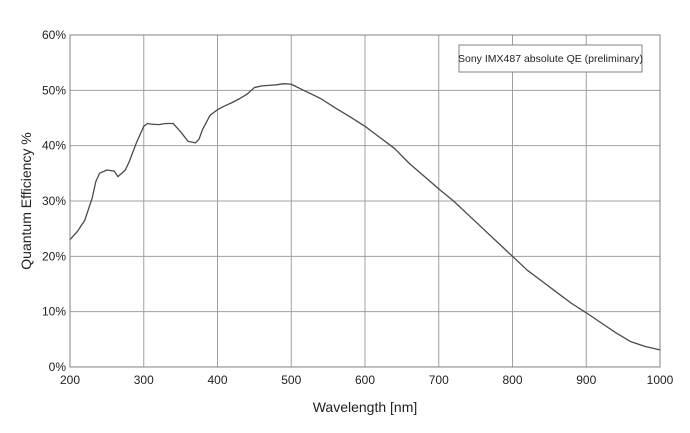 The image size is (690, 433). I want to click on y-axis-ticks: 0% 10% 20% 30% 40% 50% 60%, so click(54, 201).